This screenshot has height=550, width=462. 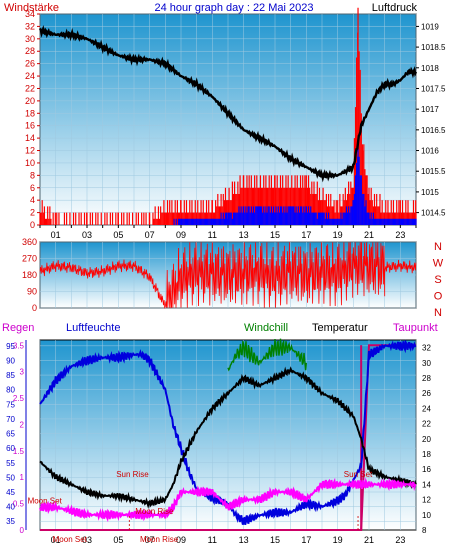 I want to click on humidity-axis: 35 40 45 50 55 60 65 70 75 80 85 90 95, so click(x=16, y=435).